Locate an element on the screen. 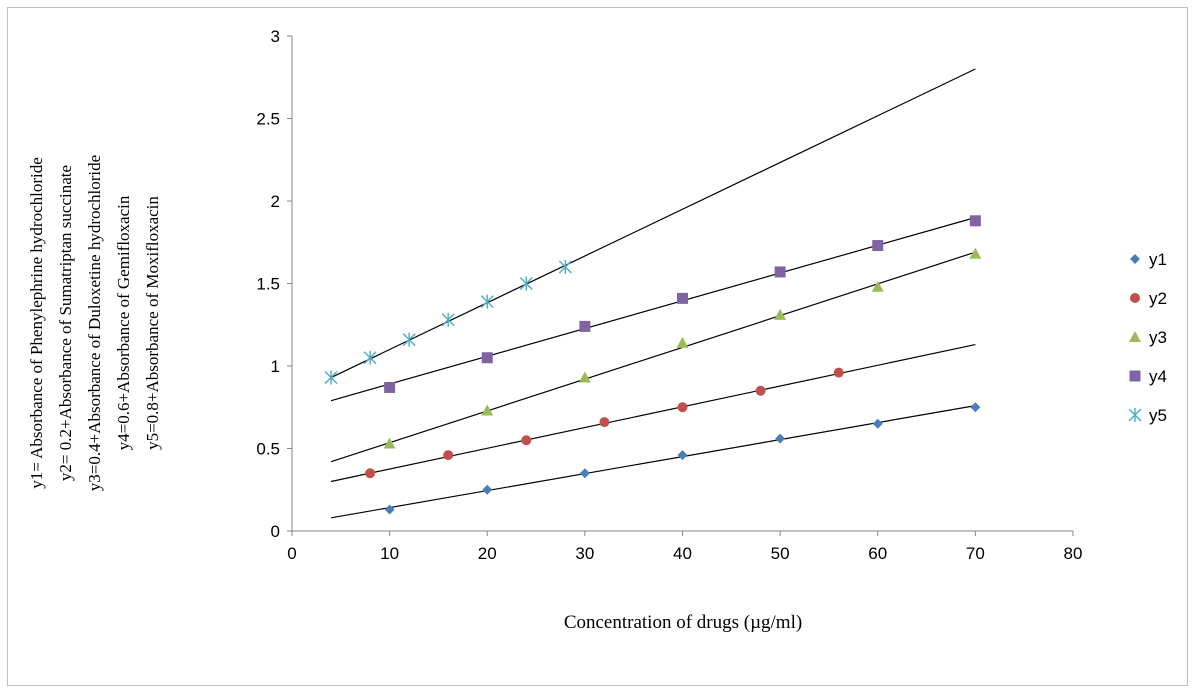 This screenshot has height=693, width=1195. y-axis-label-line: y5=0.8+Absorbance of Moxifloxacin is located at coordinates (152, 323).